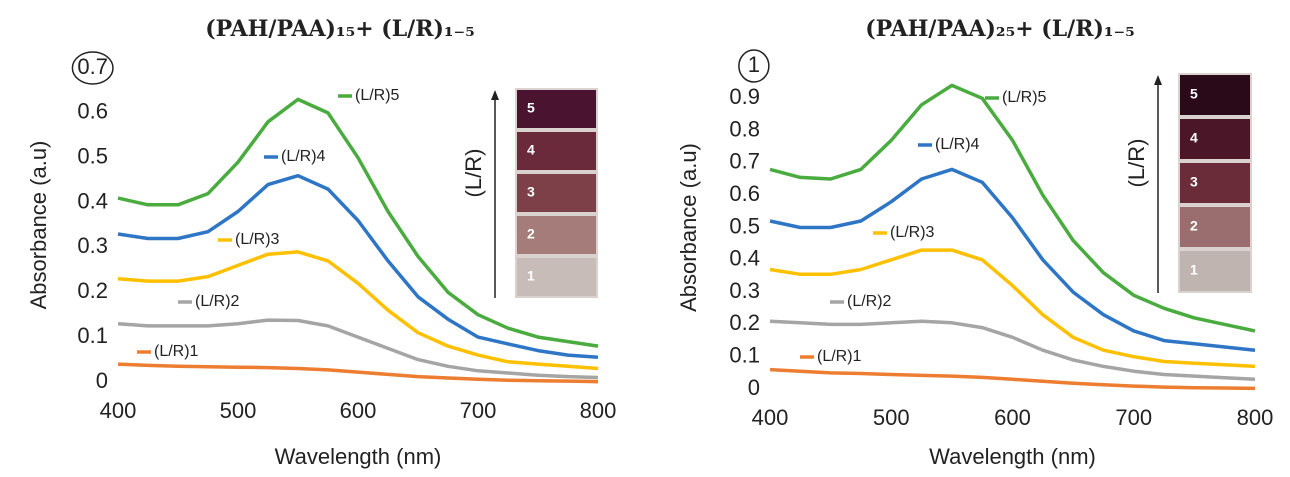  Describe the element at coordinates (1000, 29) in the screenshot. I see `chart-title: (PAH/PAA)₂₅+ (L/R)₁₋₅` at that location.